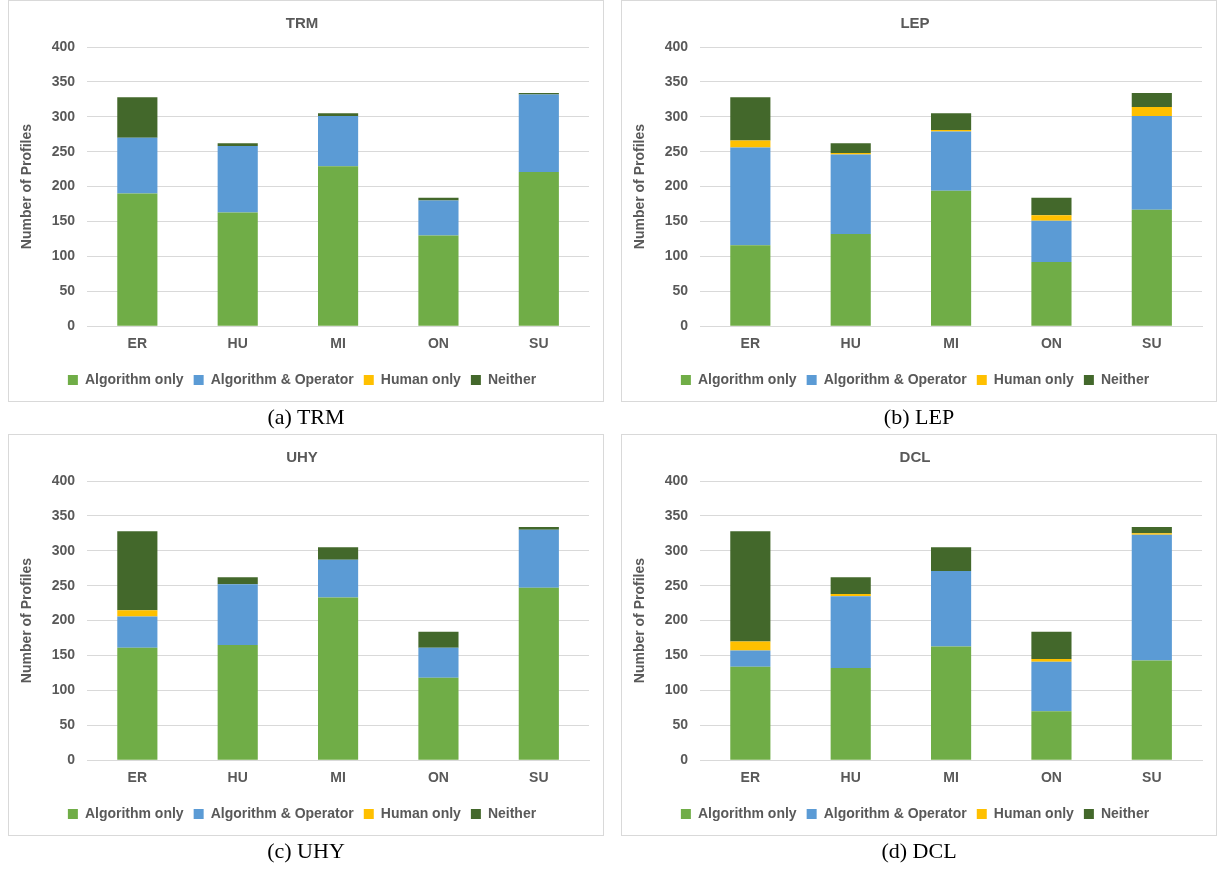 The image size is (1225, 877). I want to click on chart-title: LEP, so click(915, 23).